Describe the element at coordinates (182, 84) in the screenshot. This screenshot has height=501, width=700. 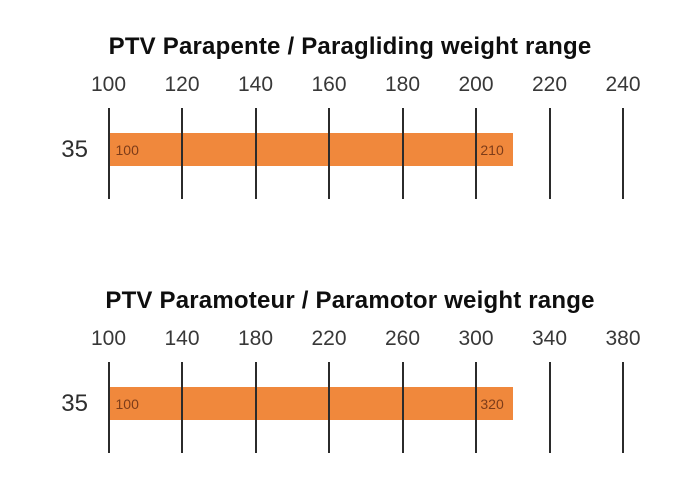
I see `axis-tick-label: 120` at that location.